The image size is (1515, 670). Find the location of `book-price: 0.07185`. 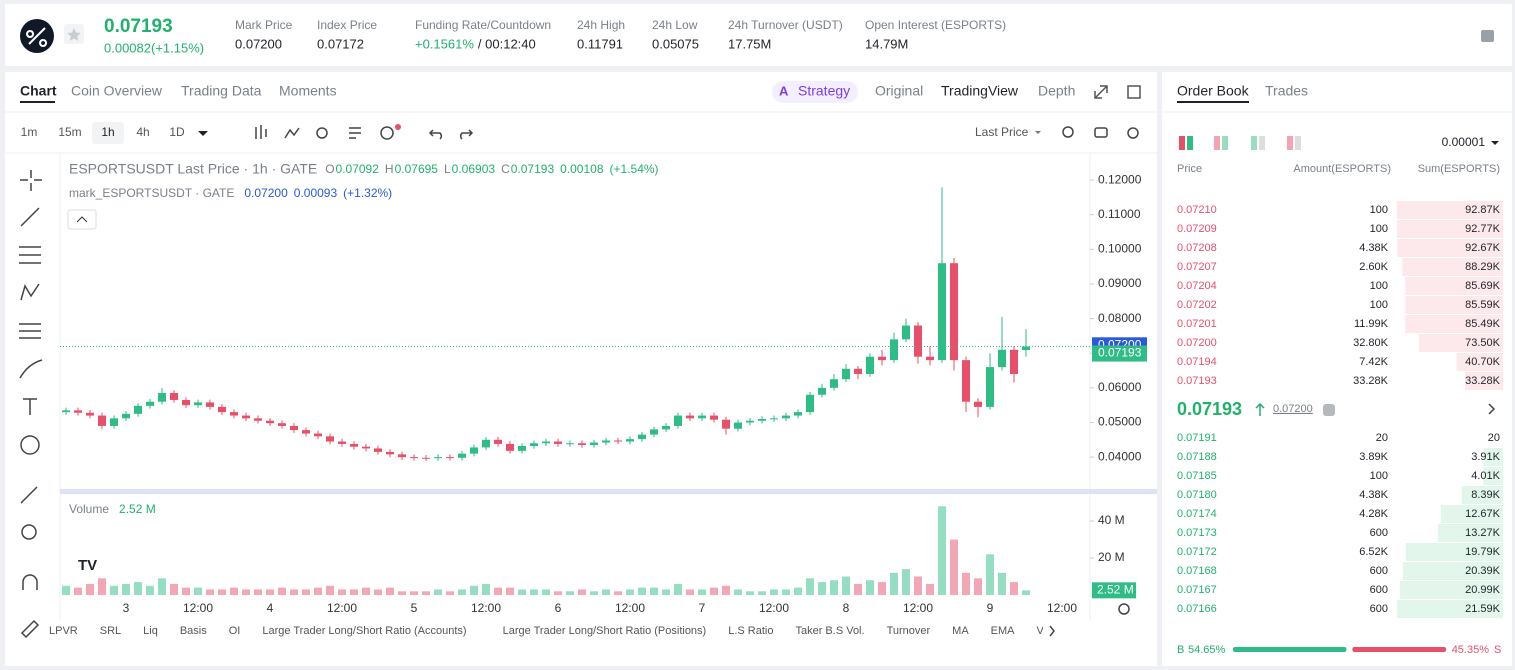

book-price: 0.07185 is located at coordinates (1197, 476).